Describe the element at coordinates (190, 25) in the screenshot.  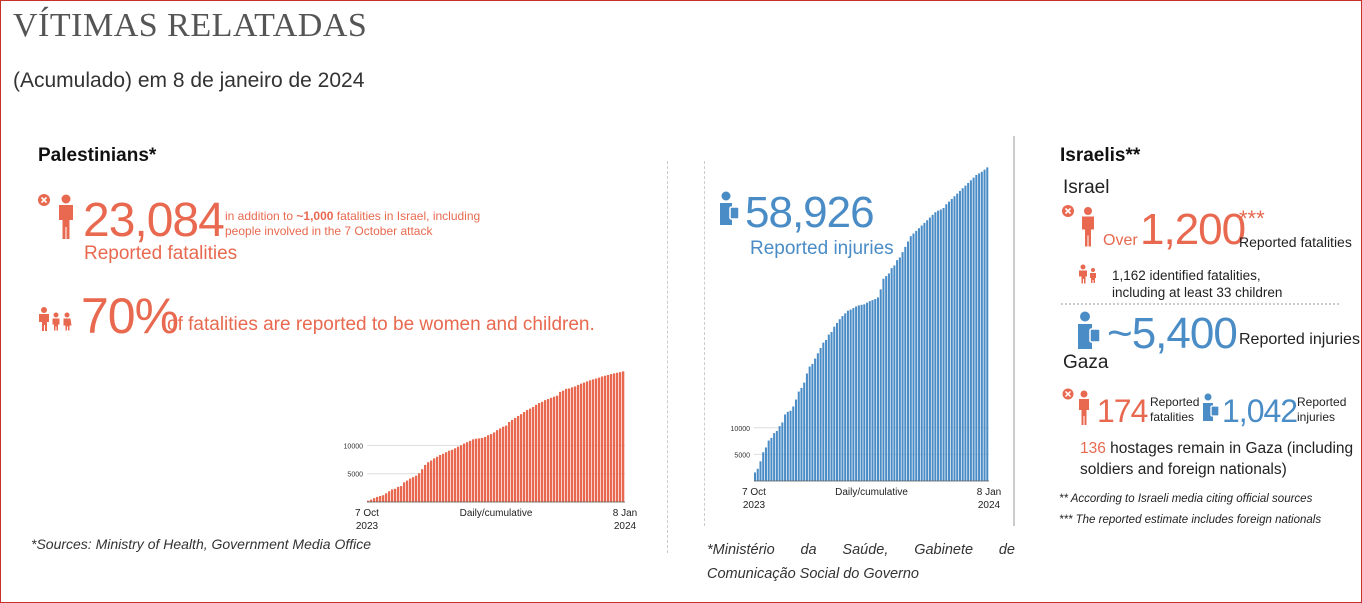
I see `page-title: VÍTIMAS RELATADAS` at that location.